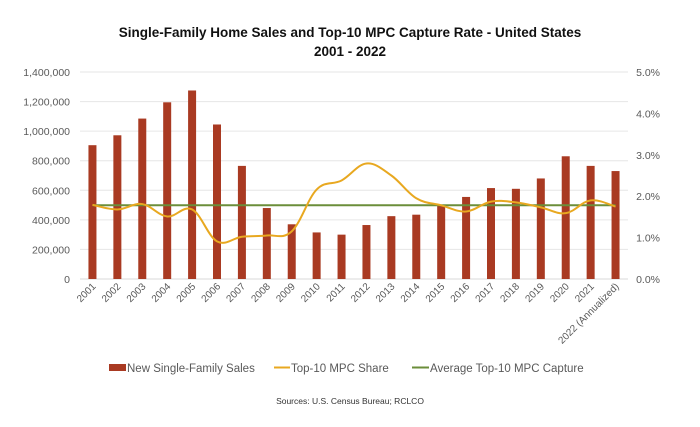 The width and height of the screenshot is (700, 427). What do you see at coordinates (361, 293) in the screenshot?
I see `x-tick-label: 2012` at bounding box center [361, 293].